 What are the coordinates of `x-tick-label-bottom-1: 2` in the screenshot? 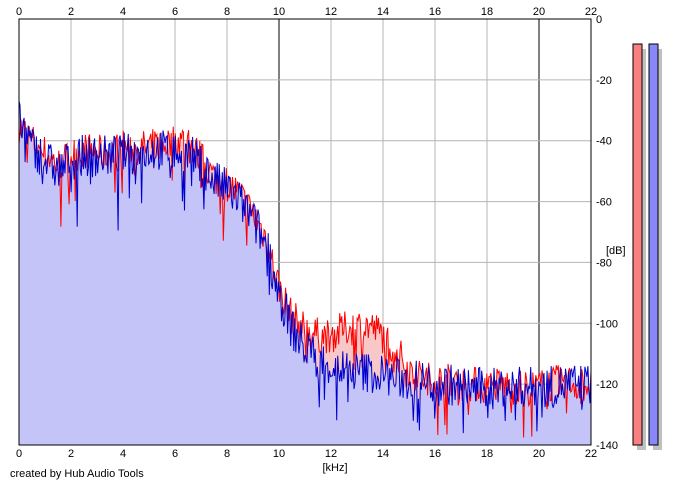 It's located at (71, 454).